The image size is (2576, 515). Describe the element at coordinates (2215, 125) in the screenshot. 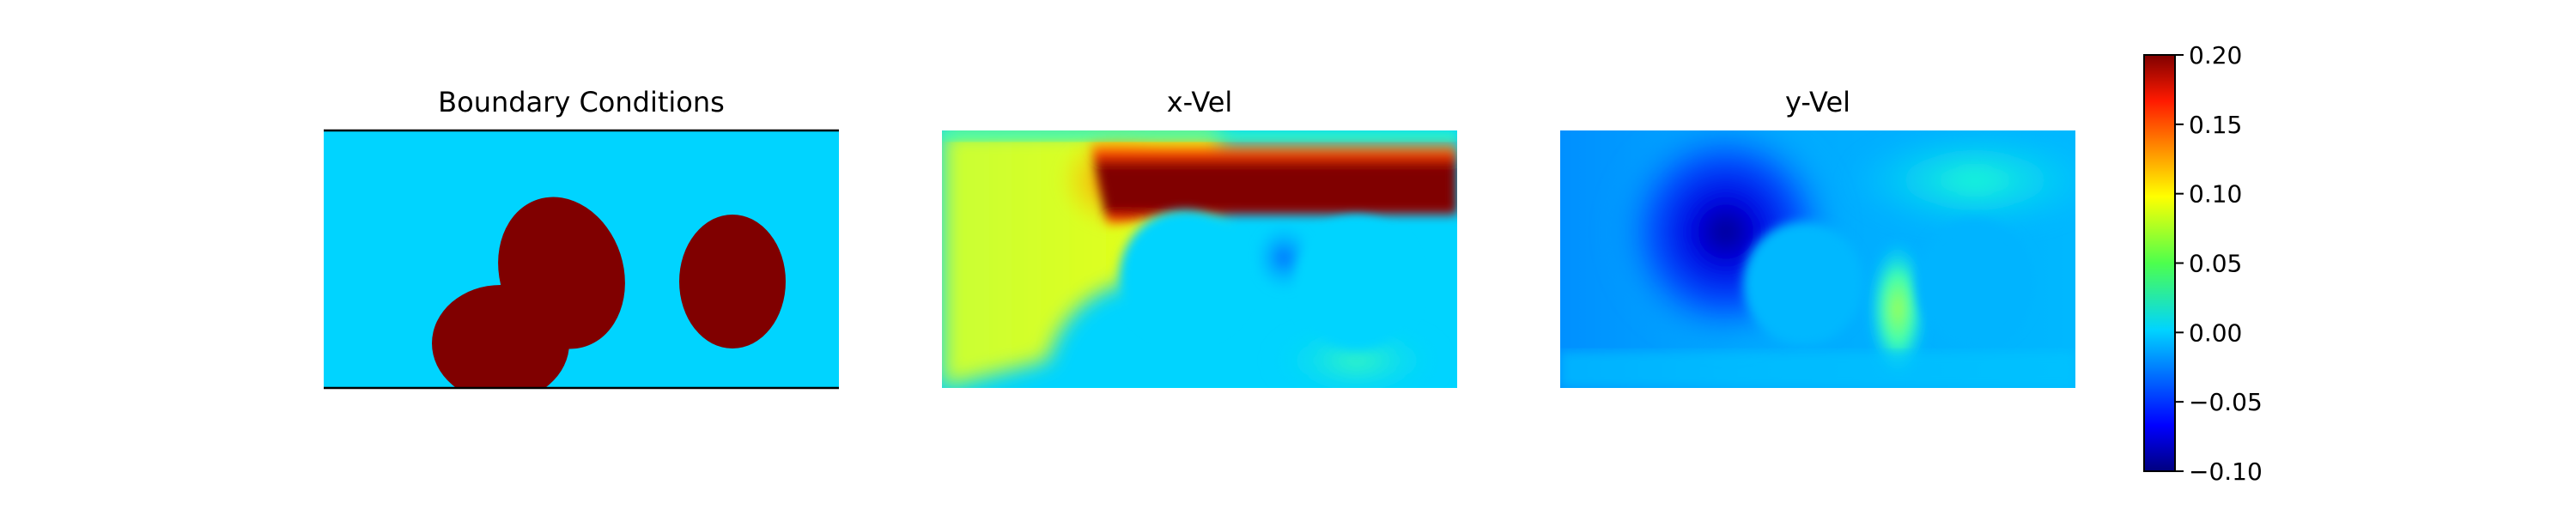

I see `colorbar-tick-label: 0.15` at that location.